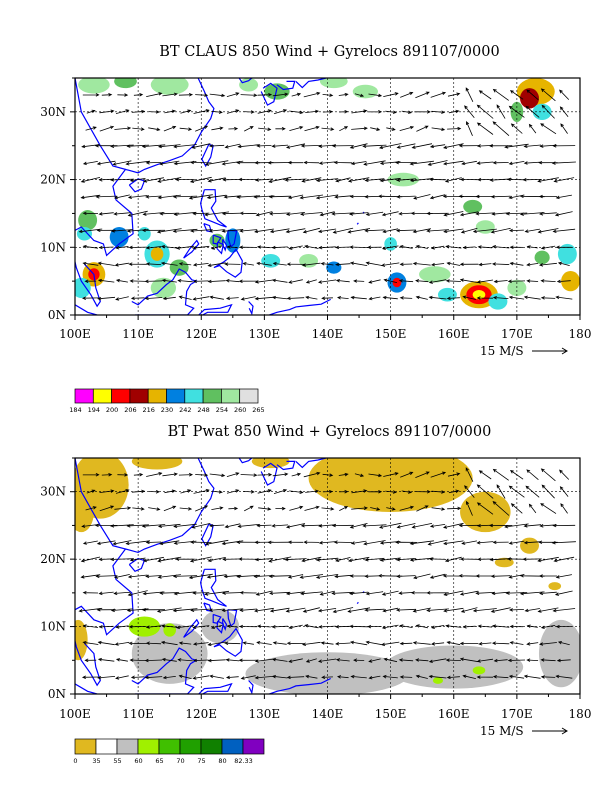 The image size is (612, 792). I want to click on x-tick-label: 150E, so click(391, 714).